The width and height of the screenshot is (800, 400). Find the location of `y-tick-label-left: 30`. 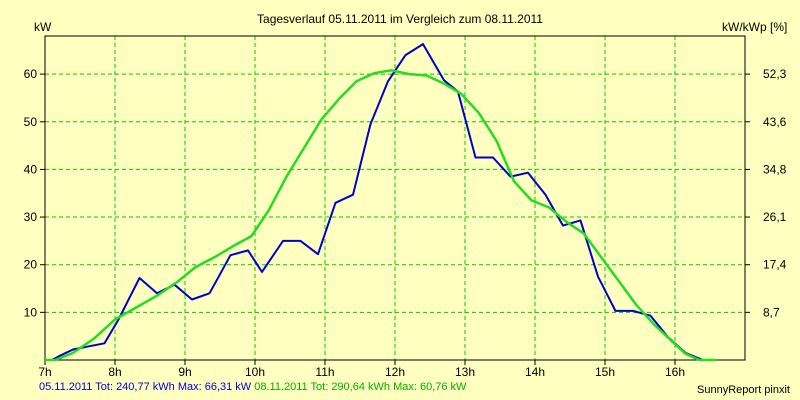

y-tick-label-left: 30 is located at coordinates (31, 217).